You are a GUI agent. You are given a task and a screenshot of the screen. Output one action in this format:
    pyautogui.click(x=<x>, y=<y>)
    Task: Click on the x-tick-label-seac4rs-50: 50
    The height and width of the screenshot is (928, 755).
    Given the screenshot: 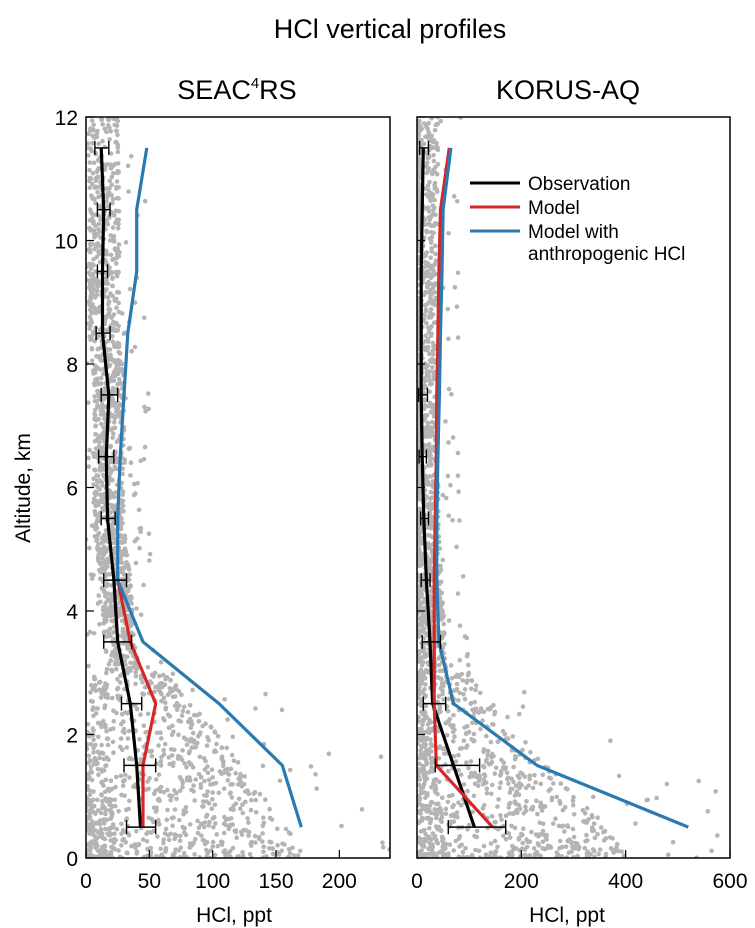 What is the action you would take?
    pyautogui.click(x=149, y=881)
    